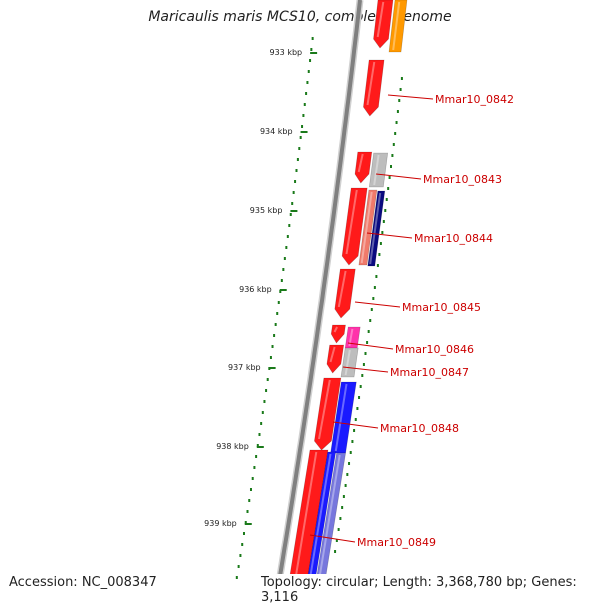 Image resolution: width=600 pixels, height=606 pixels. What do you see at coordinates (83, 582) in the screenshot?
I see `accession-label: Accession: NC_008347` at bounding box center [83, 582].